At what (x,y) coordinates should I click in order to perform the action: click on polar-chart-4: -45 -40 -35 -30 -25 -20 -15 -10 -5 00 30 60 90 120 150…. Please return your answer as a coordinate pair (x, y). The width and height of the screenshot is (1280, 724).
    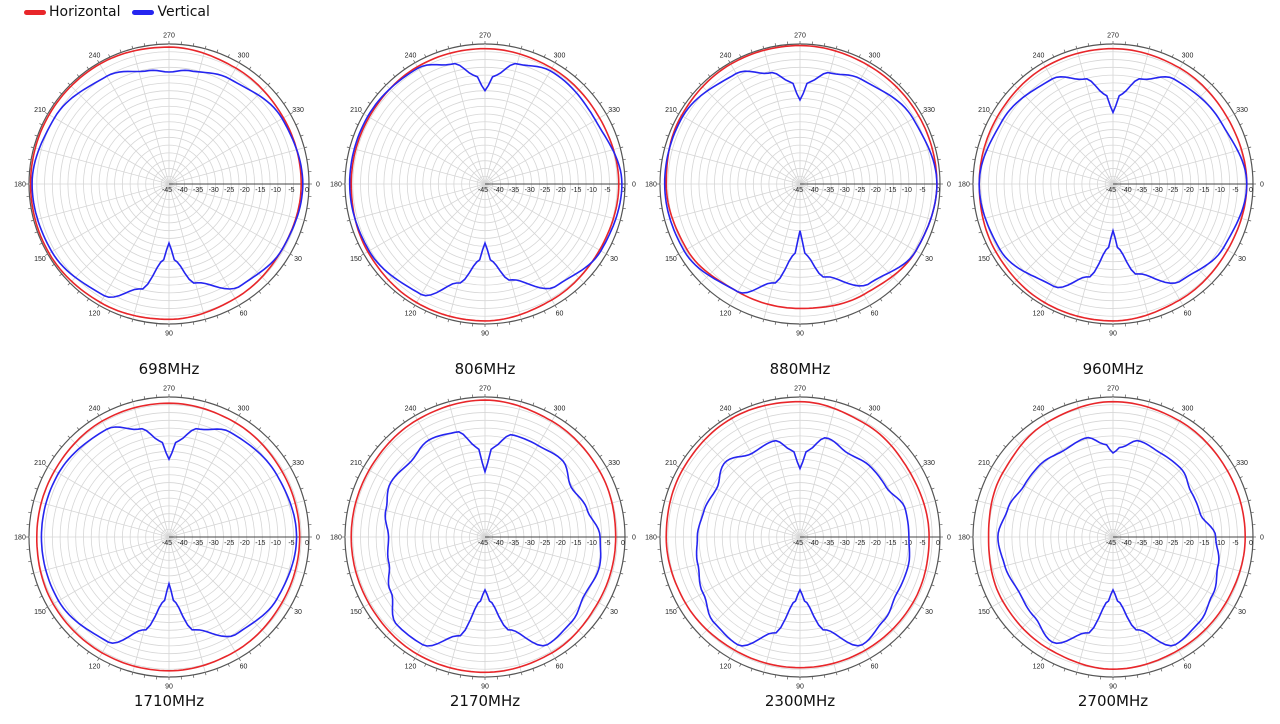
    Looking at the image, I should click on (167, 548).